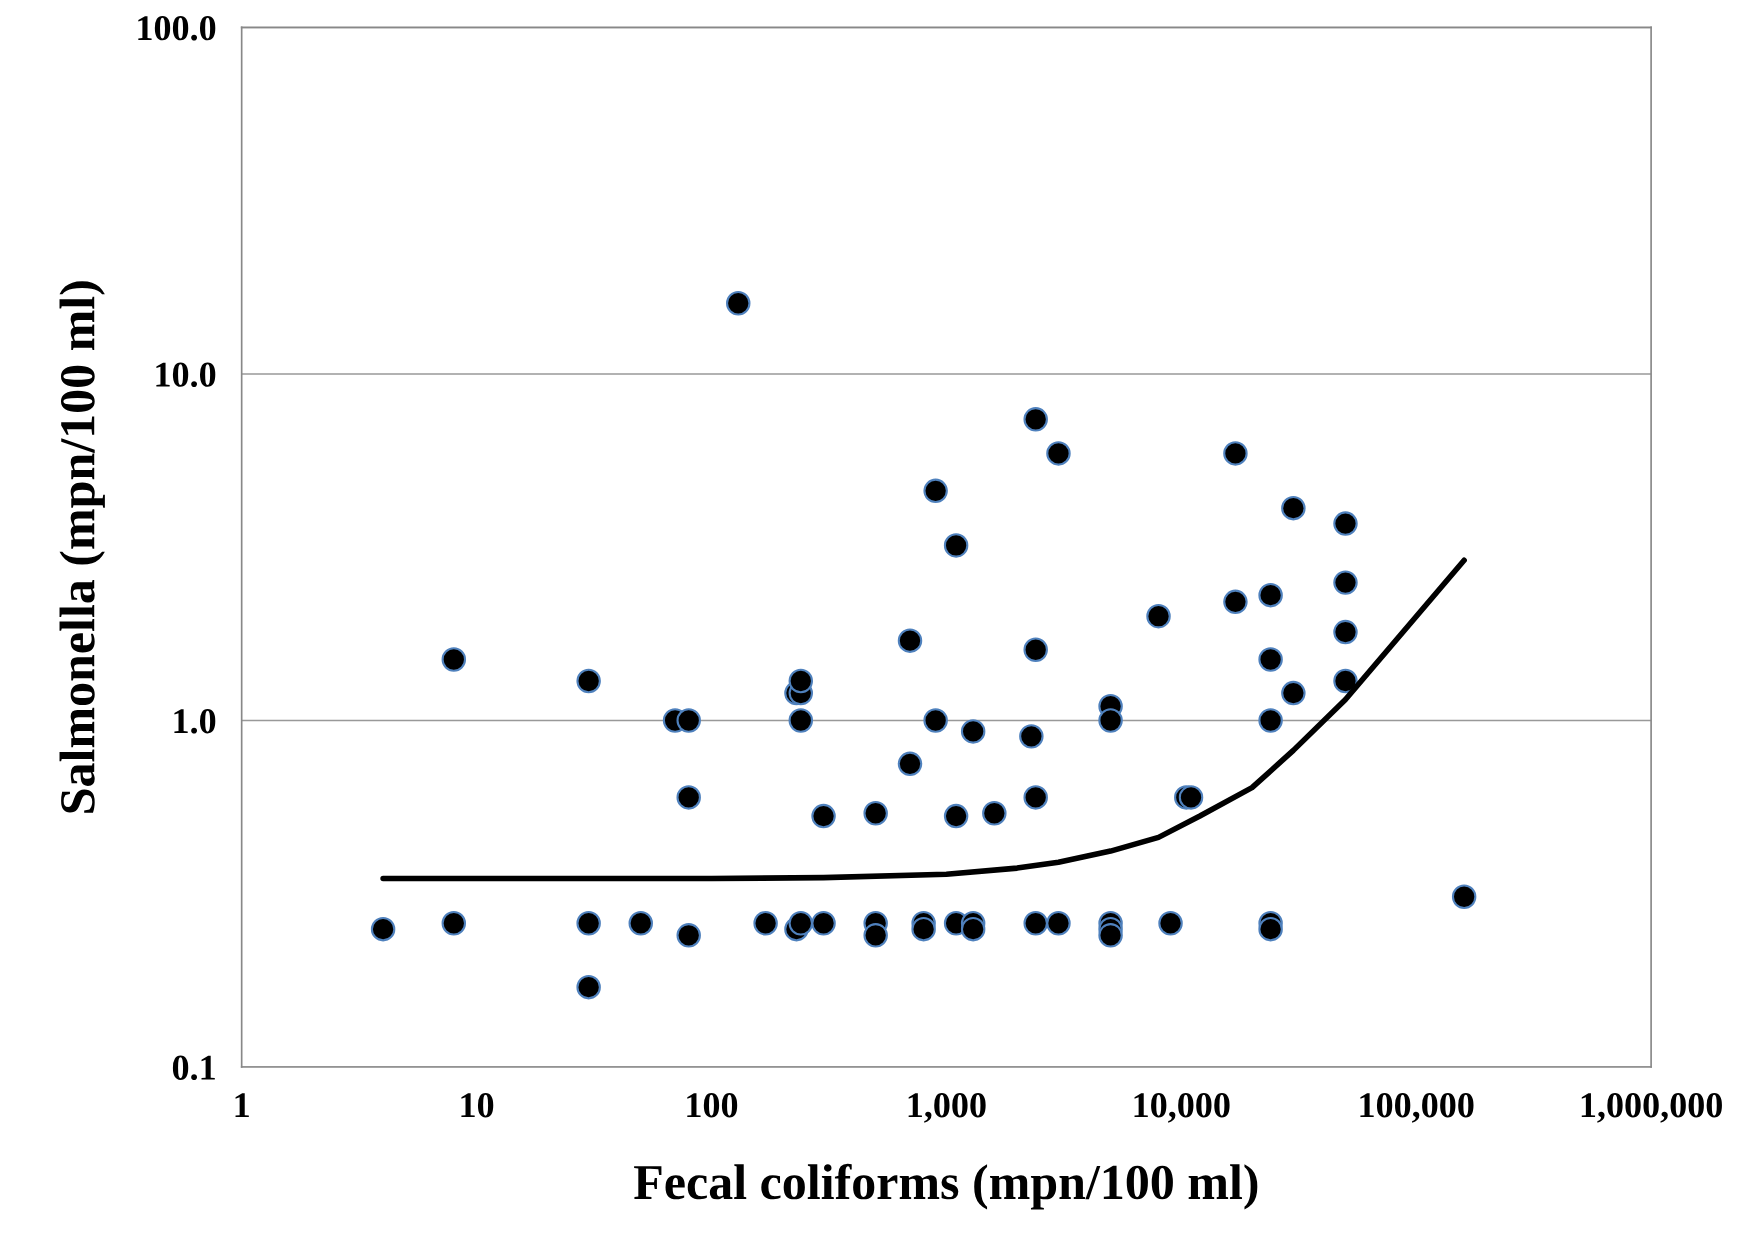 Image resolution: width=1764 pixels, height=1248 pixels. What do you see at coordinates (193, 1068) in the screenshot?
I see `y-tick-label: 0.1` at bounding box center [193, 1068].